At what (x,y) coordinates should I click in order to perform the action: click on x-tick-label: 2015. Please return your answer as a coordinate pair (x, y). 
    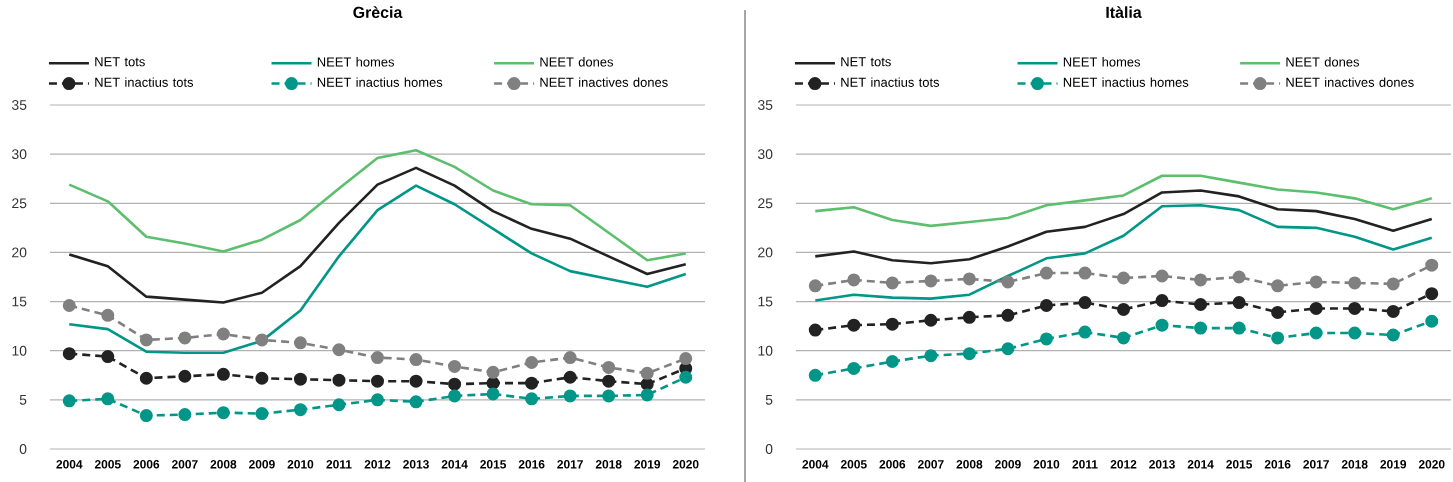
    Looking at the image, I should click on (493, 464).